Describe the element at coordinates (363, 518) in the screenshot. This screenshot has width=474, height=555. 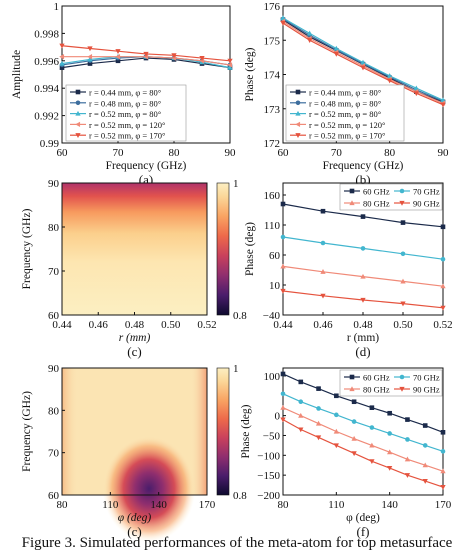
I see `x-axis-label: φ (deg)` at that location.